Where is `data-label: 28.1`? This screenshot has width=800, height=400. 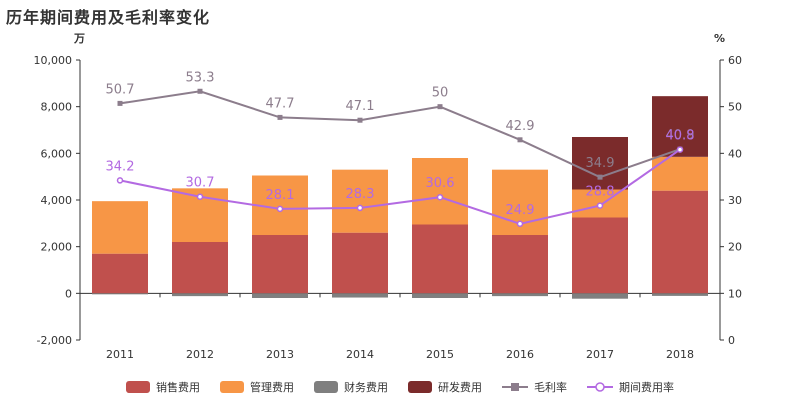 data-label: 28.1 is located at coordinates (280, 195).